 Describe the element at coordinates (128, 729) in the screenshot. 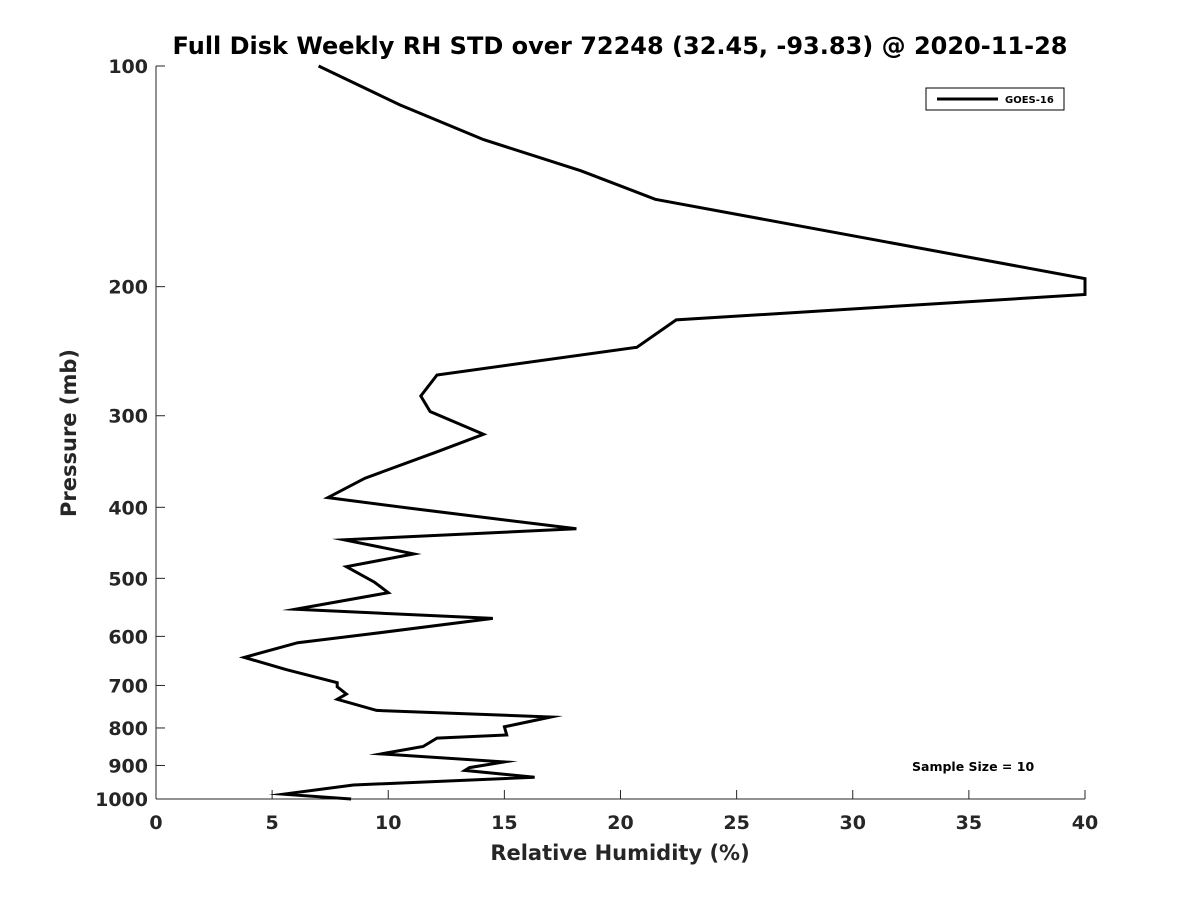

I see `y-tick-label: 800` at that location.